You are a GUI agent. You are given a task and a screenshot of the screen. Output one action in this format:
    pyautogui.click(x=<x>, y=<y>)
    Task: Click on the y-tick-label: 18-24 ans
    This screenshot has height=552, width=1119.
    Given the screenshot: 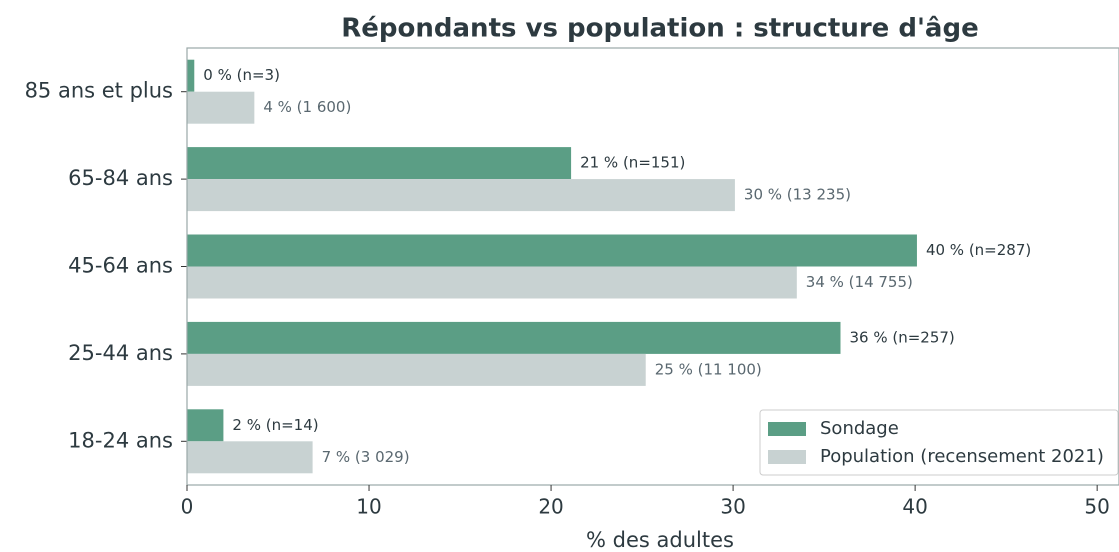 What is the action you would take?
    pyautogui.click(x=120, y=440)
    